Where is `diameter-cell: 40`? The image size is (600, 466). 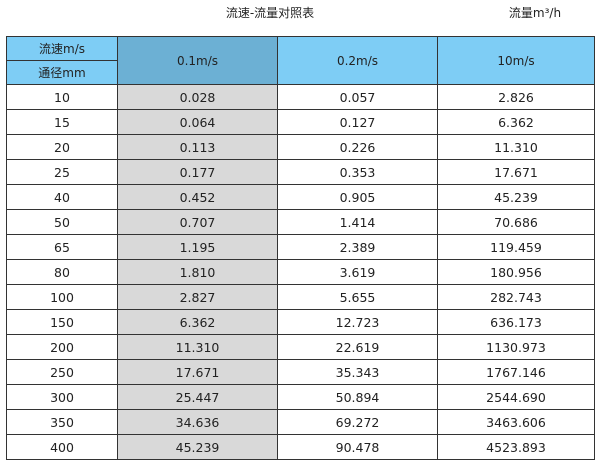 diameter-cell: 40 is located at coordinates (62, 197).